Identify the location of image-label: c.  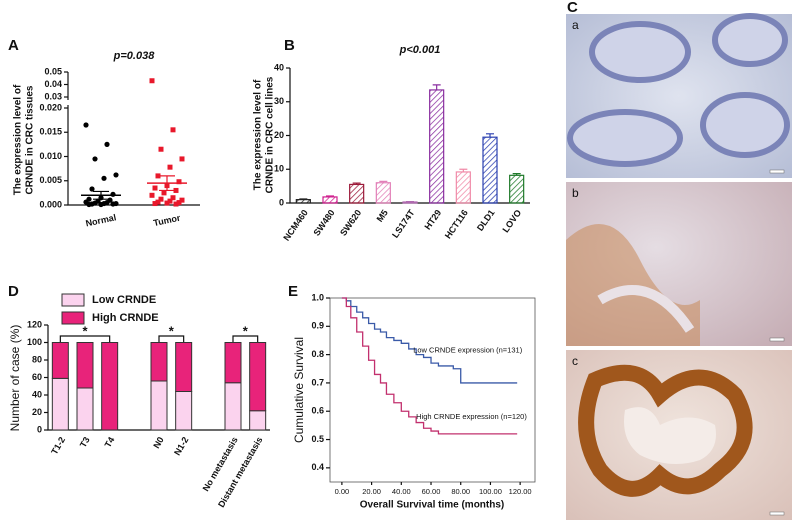
(575, 361).